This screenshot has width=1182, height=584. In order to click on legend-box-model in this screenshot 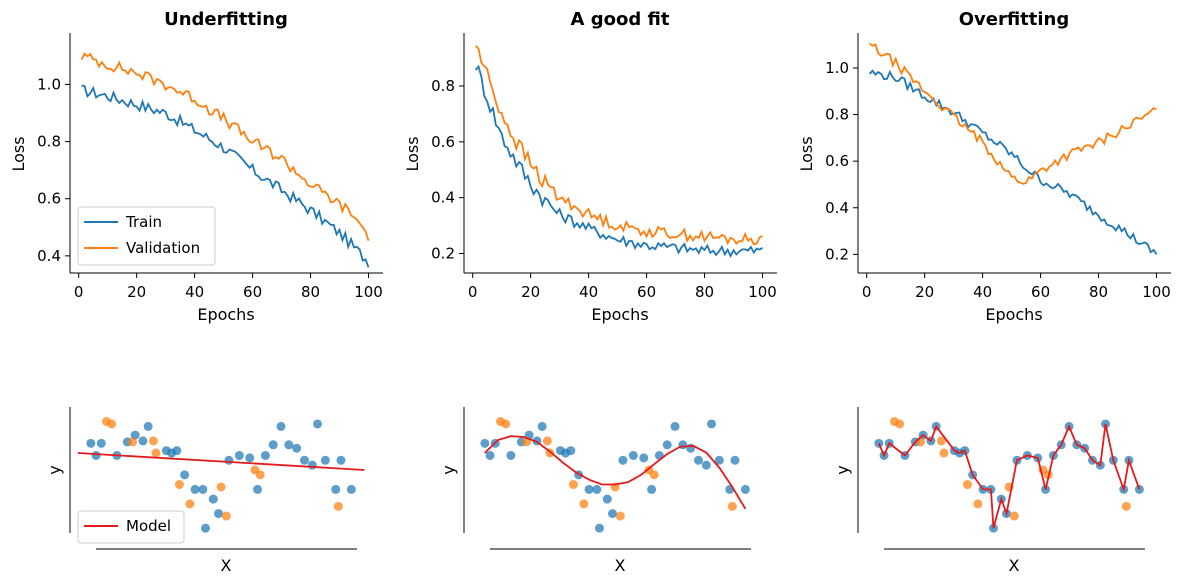, I will do `click(131, 527)`.